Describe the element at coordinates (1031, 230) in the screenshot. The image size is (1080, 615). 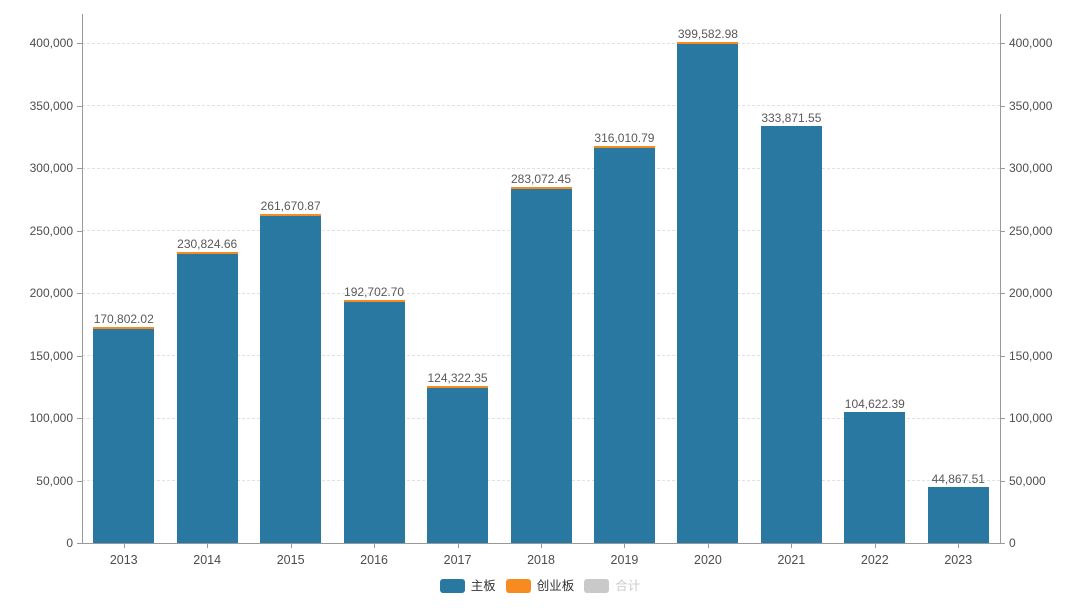
I see `y-axis-label-right: 250,000` at that location.